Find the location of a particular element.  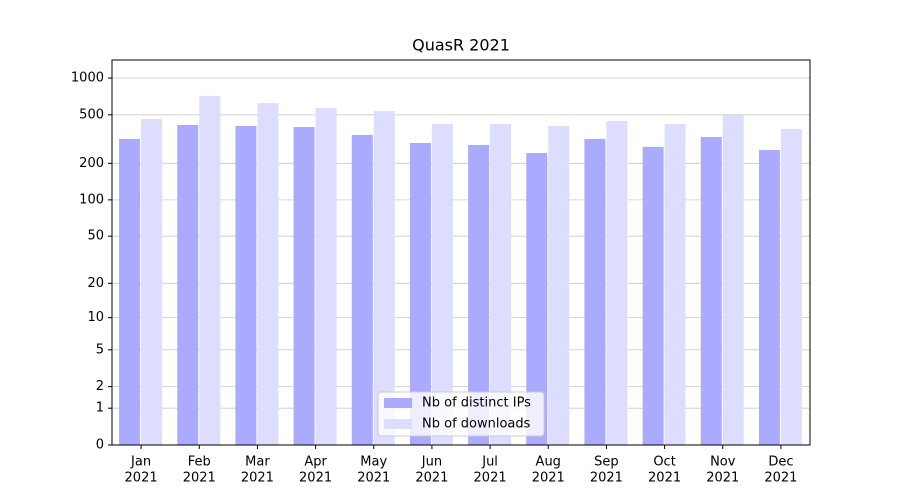

x-tick-label: Oct is located at coordinates (664, 462).